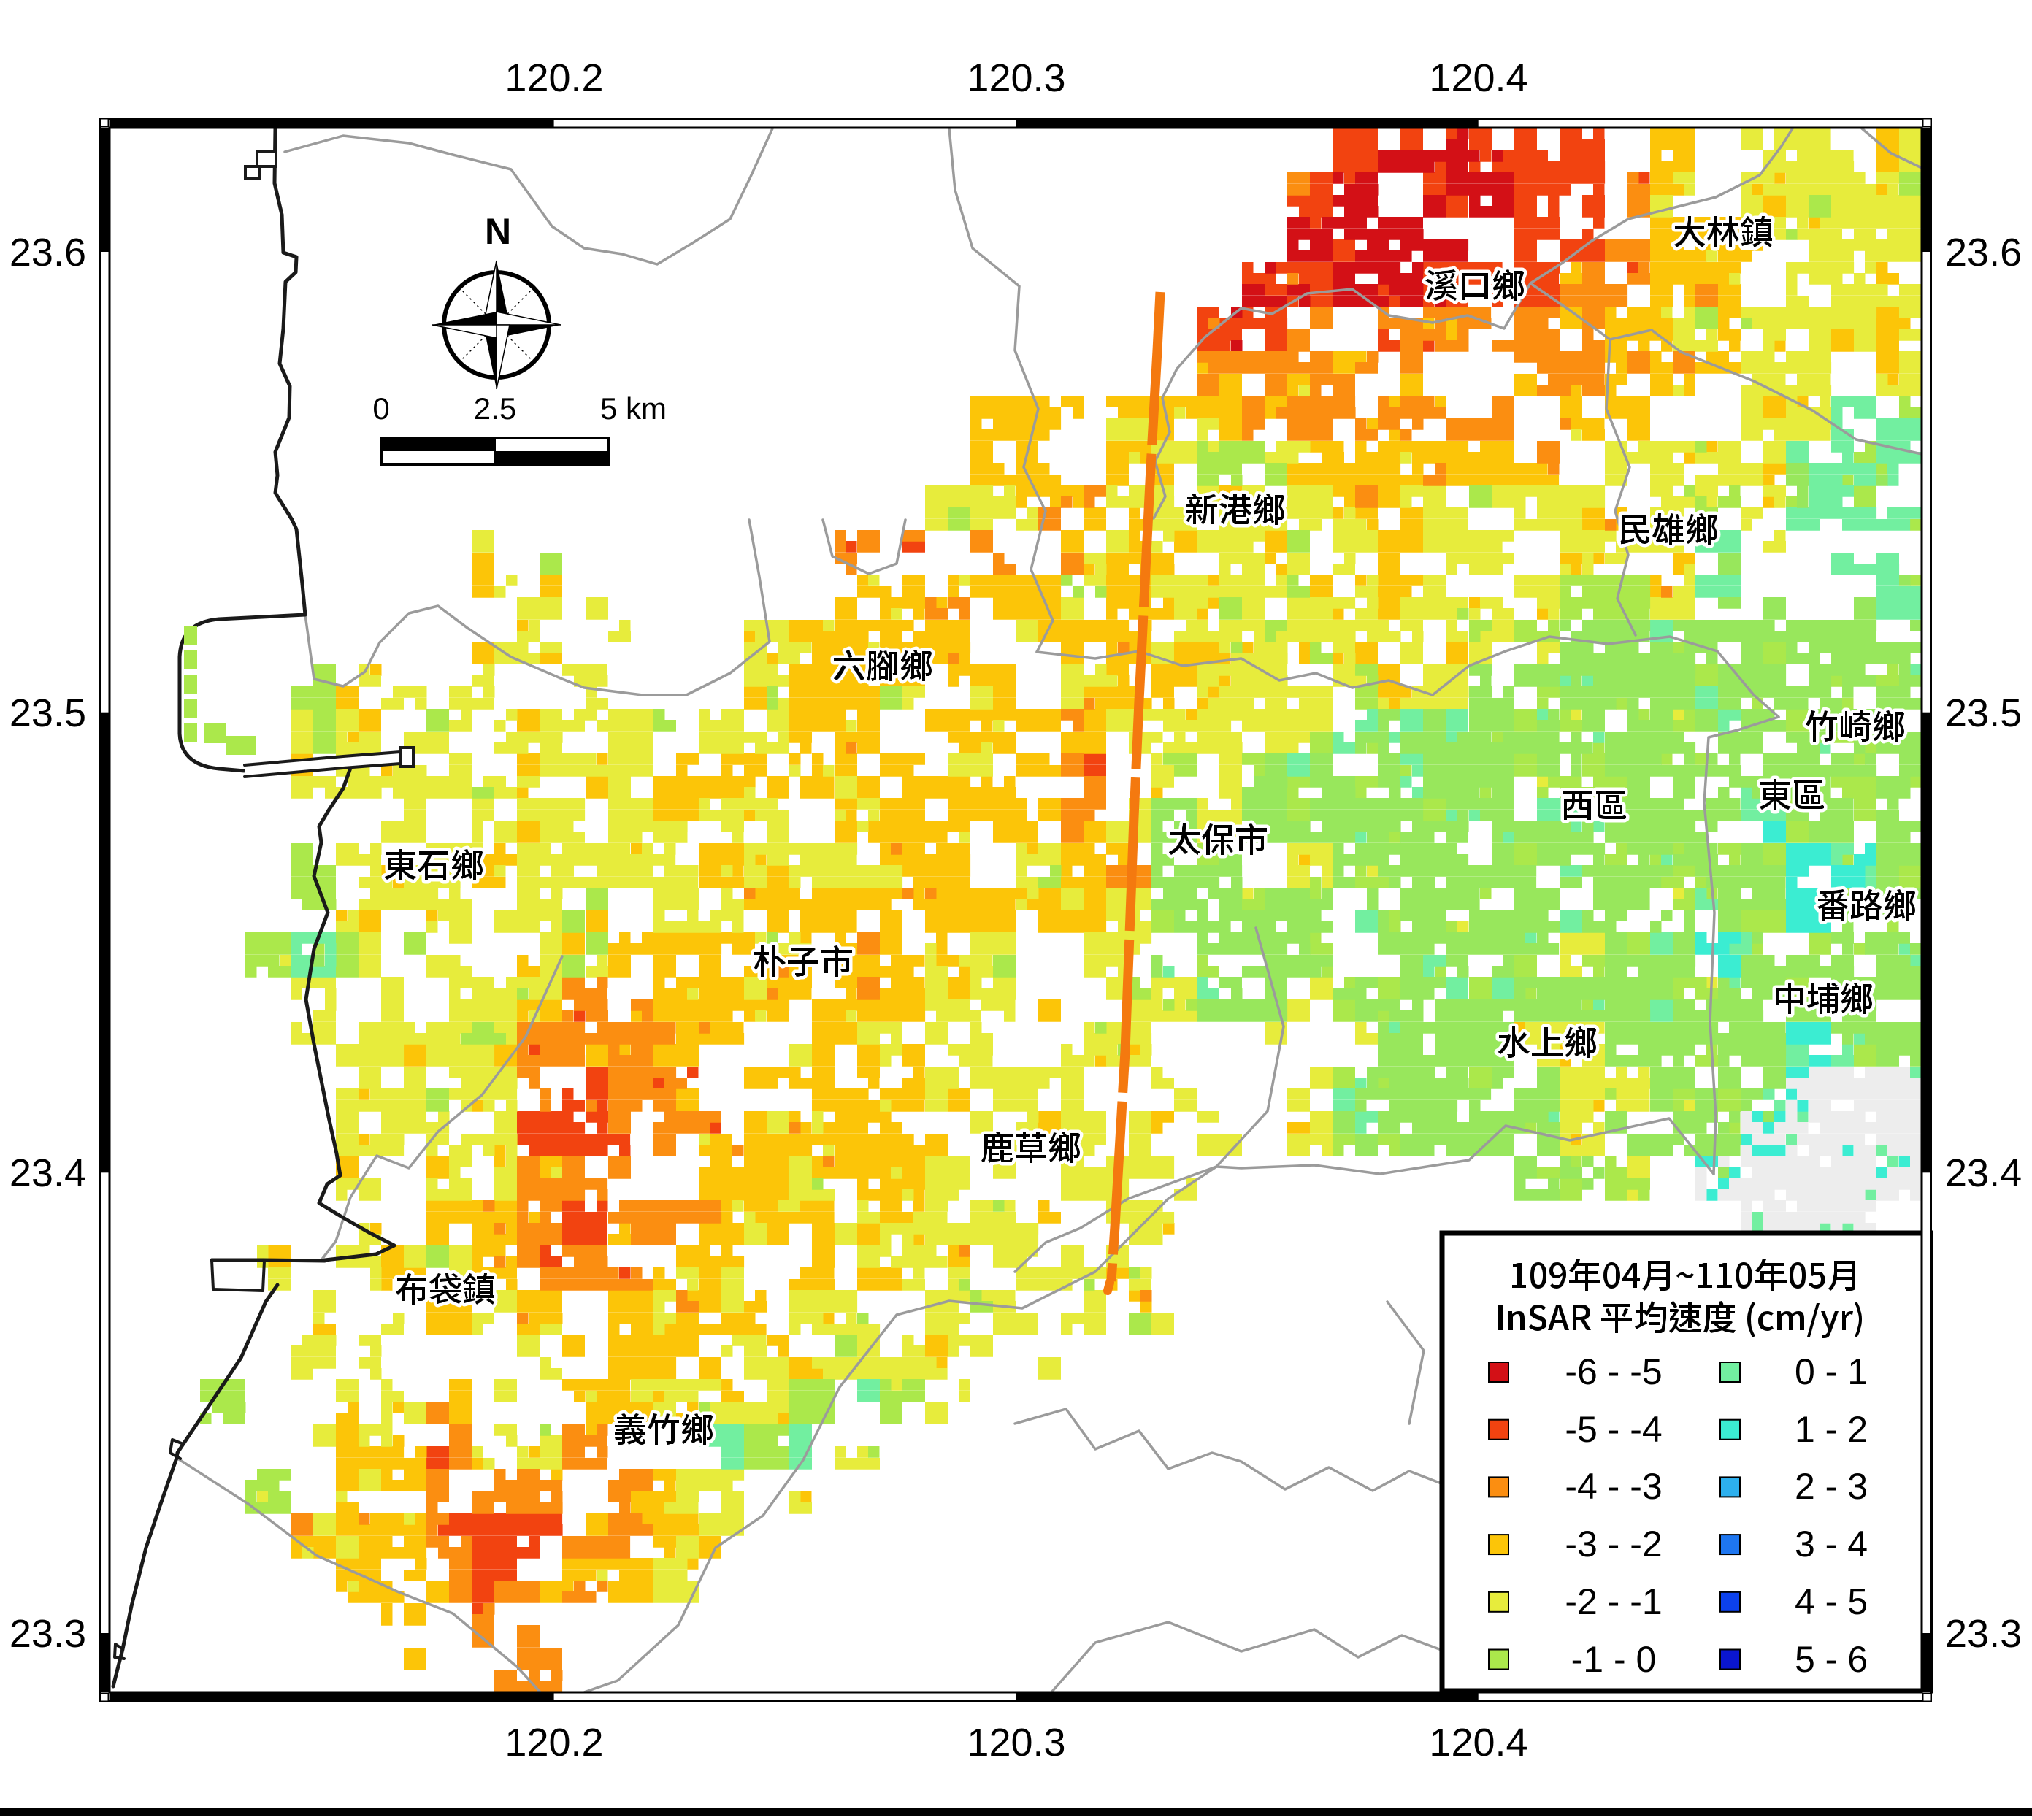 The image size is (2032, 1820). I want to click on svg-text: 1 - 2, so click(1831, 1430).